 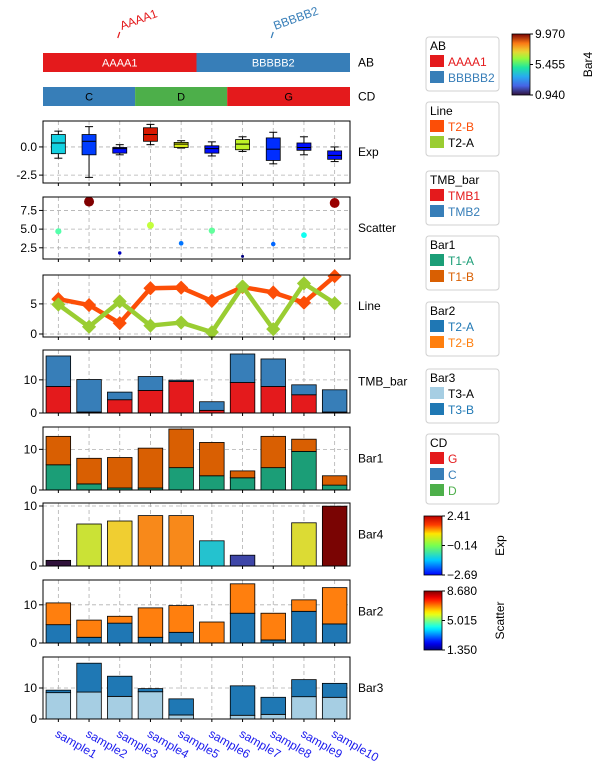 I want to click on group-tick, so click(x=119, y=35).